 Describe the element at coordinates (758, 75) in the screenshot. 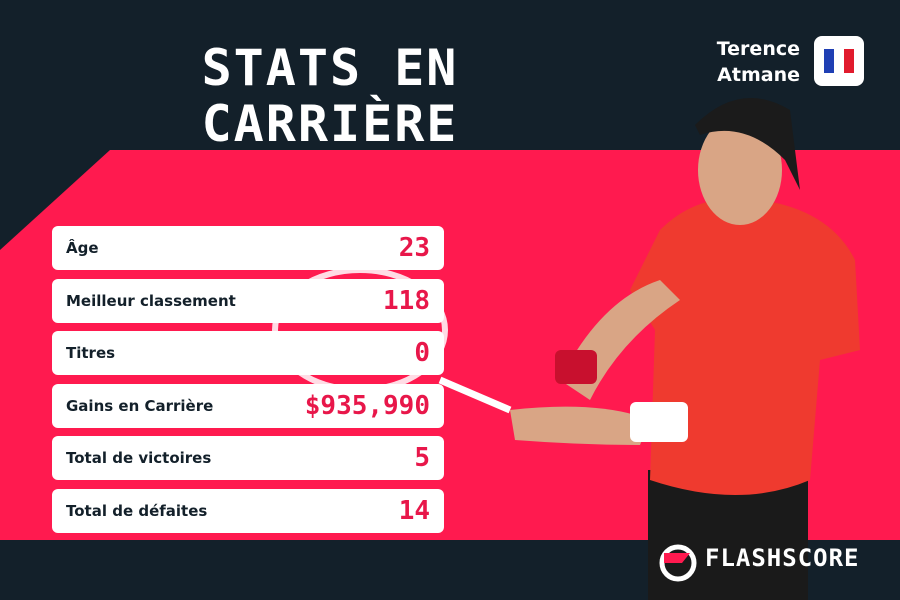

I see `player-name-line: Atmane` at that location.